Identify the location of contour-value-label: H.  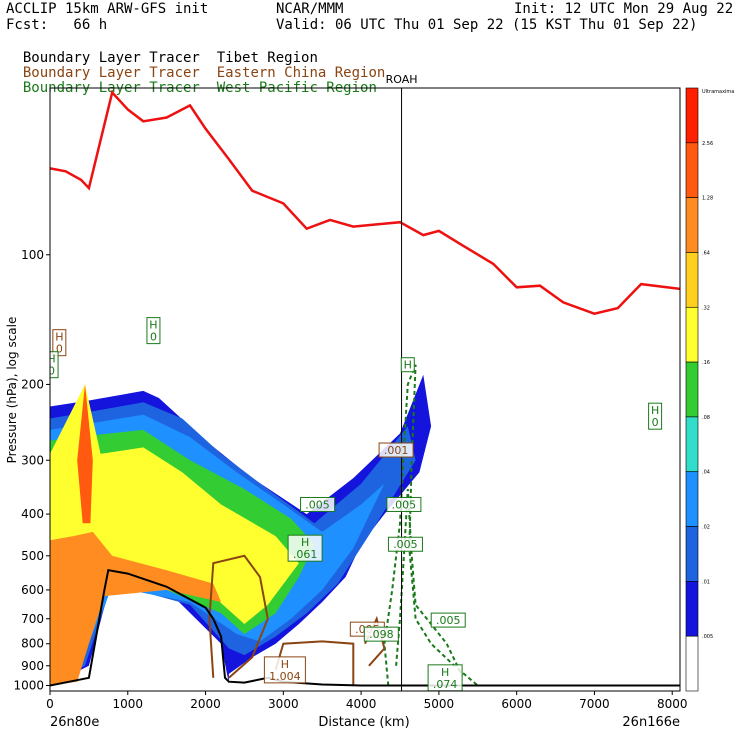
(407, 365).